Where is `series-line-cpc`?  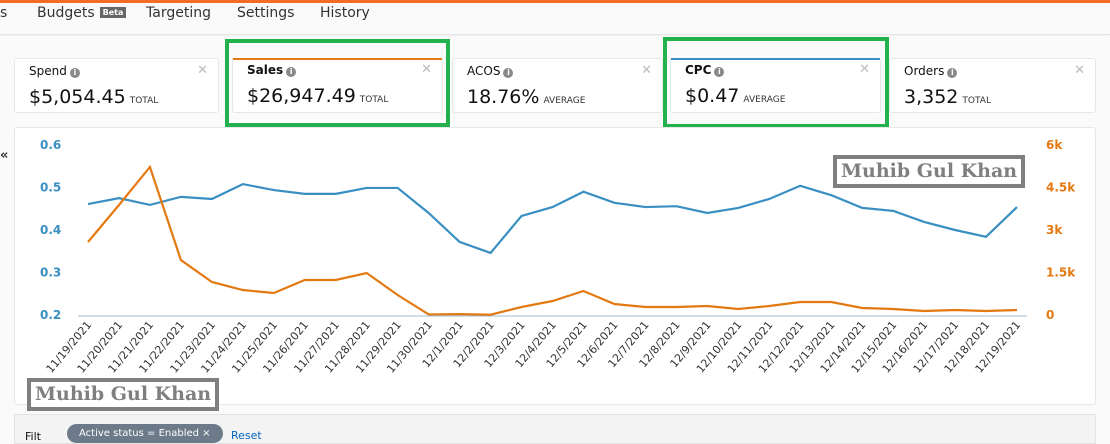 series-line-cpc is located at coordinates (552, 218).